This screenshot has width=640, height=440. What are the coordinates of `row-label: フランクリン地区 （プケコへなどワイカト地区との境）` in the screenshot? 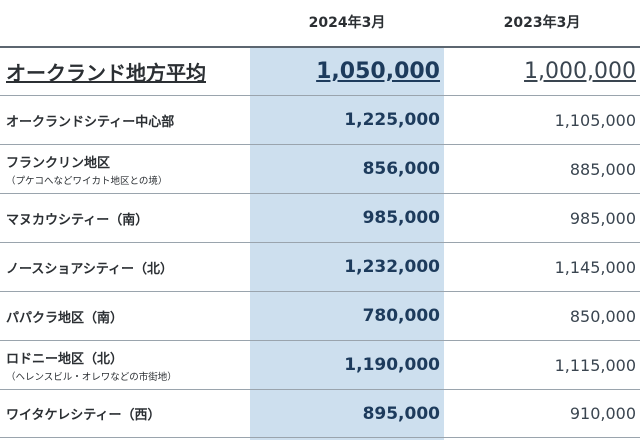 It's located at (126, 169).